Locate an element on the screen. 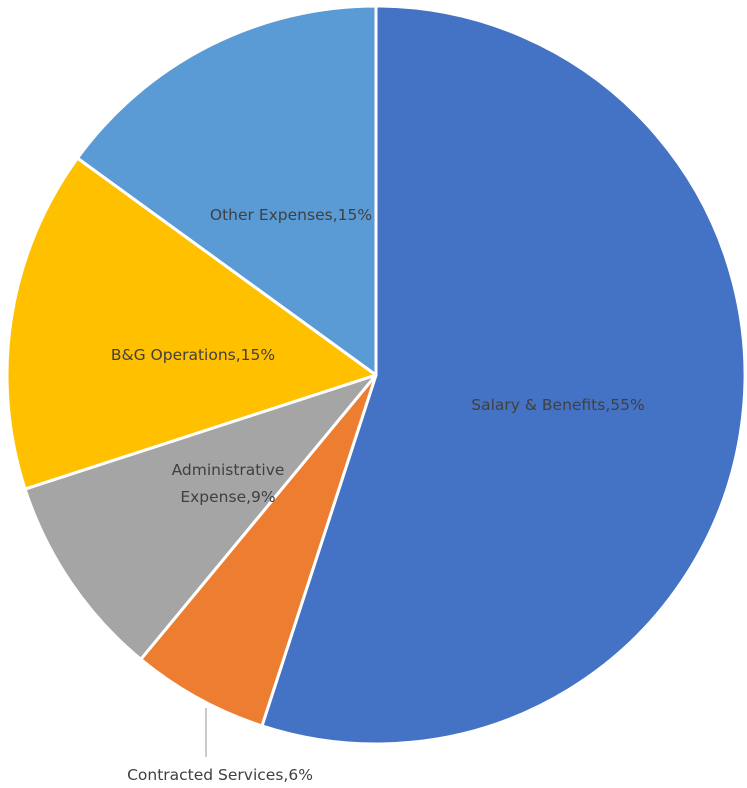  data-label-contracted-services: Contracted Services,6% is located at coordinates (220, 775).